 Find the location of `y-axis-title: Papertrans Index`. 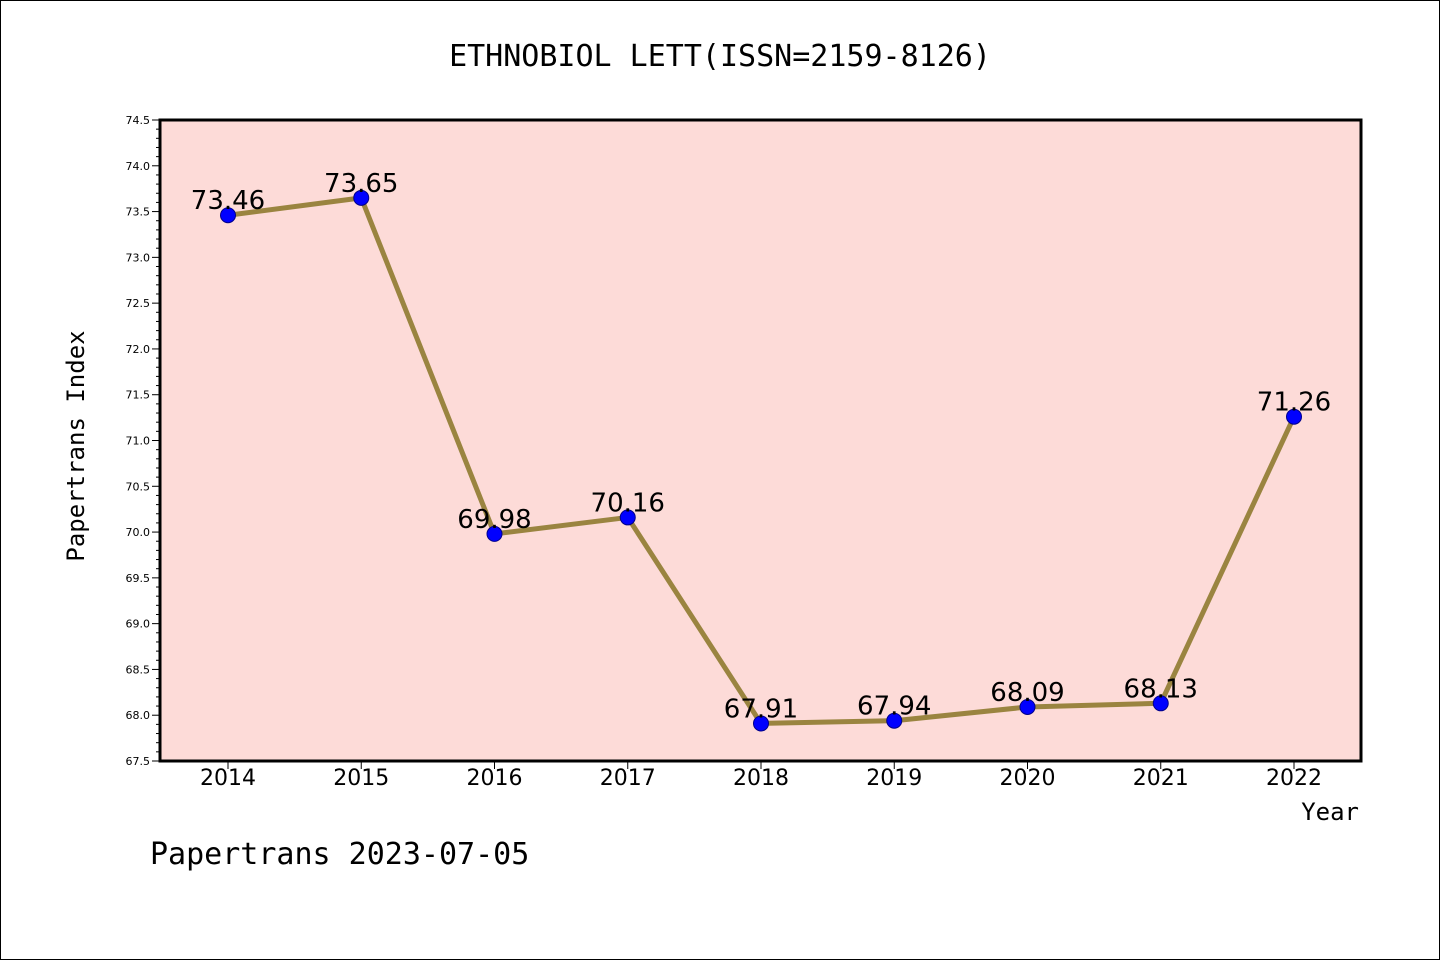

y-axis-title: Papertrans Index is located at coordinates (76, 445).